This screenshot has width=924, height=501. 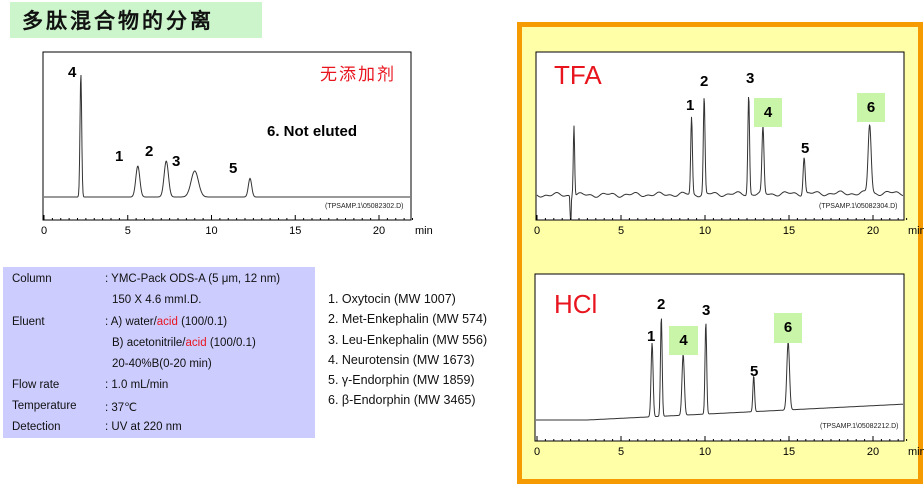 What do you see at coordinates (143, 427) in the screenshot?
I see `detection-value: : UV at 220 nm` at bounding box center [143, 427].